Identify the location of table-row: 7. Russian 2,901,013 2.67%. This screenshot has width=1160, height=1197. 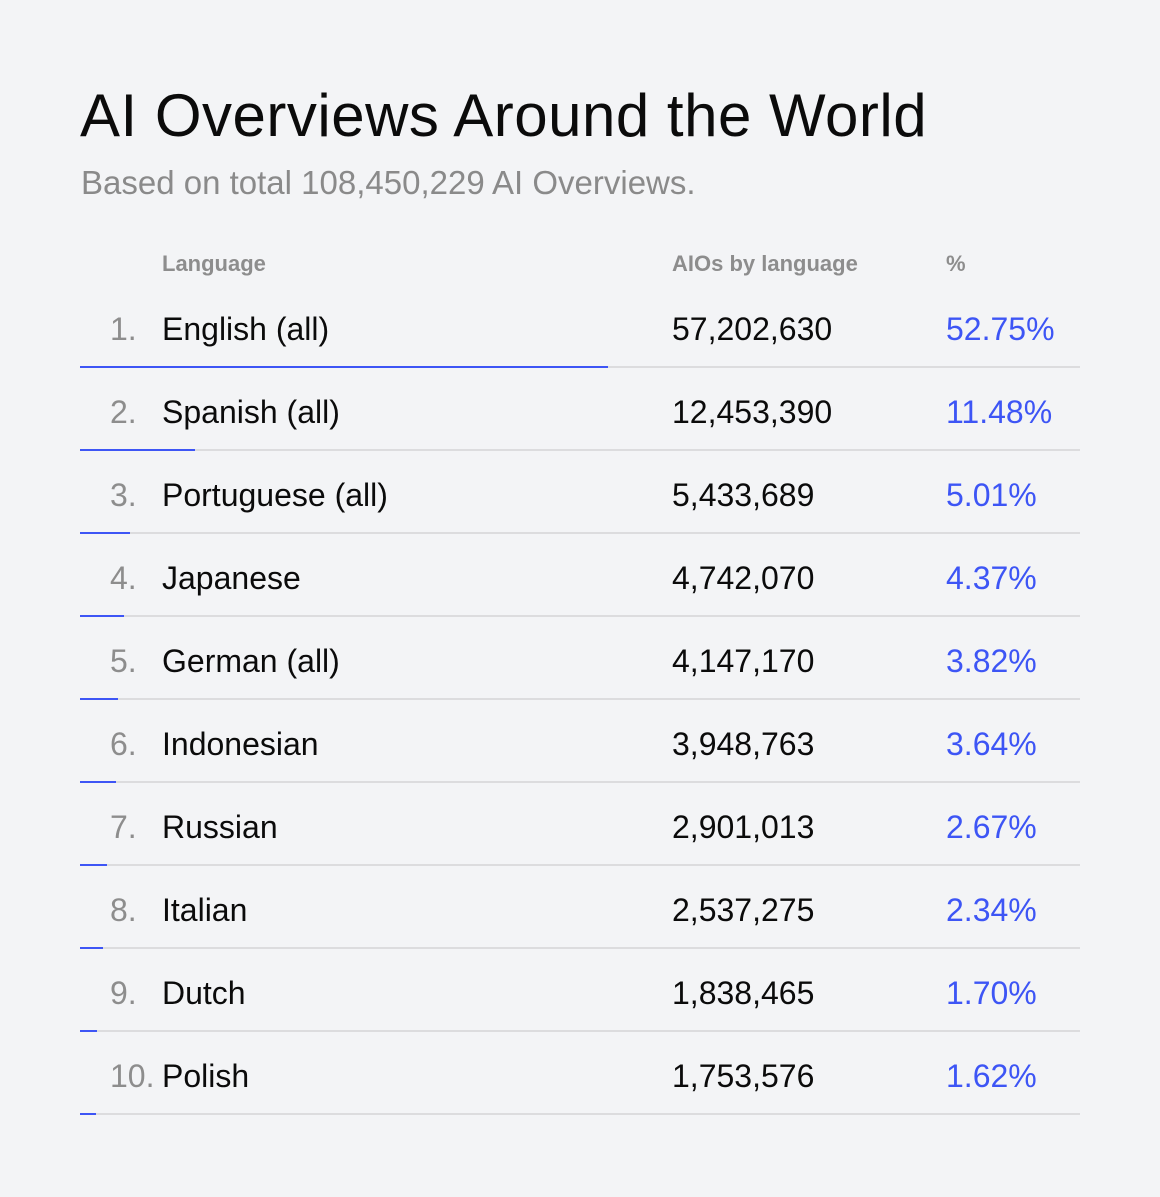
(580, 824).